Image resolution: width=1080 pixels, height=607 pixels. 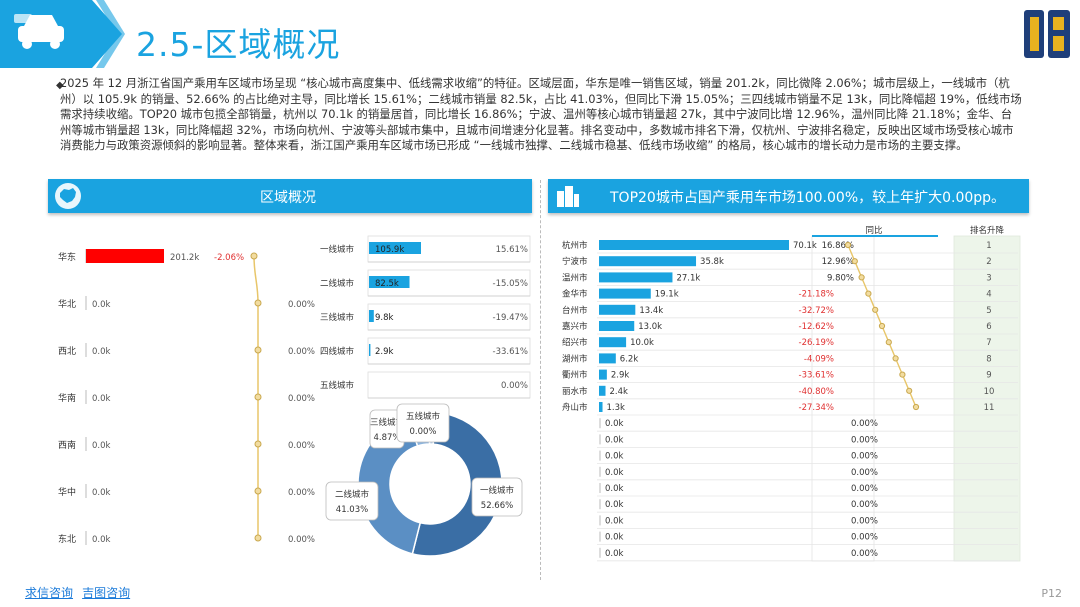 What do you see at coordinates (688, 278) in the screenshot?
I see `city-value-label: 27.1k` at bounding box center [688, 278].